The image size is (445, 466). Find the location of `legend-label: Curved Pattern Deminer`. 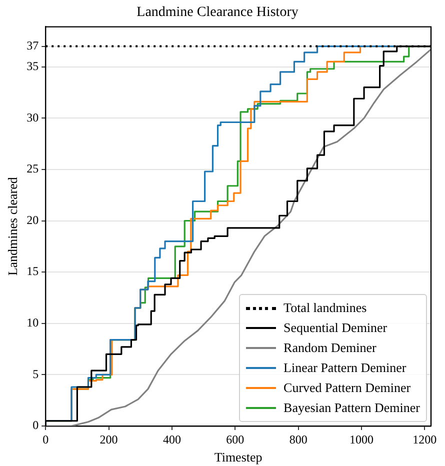

legend-label: Curved Pattern Deminer is located at coordinates (347, 388).